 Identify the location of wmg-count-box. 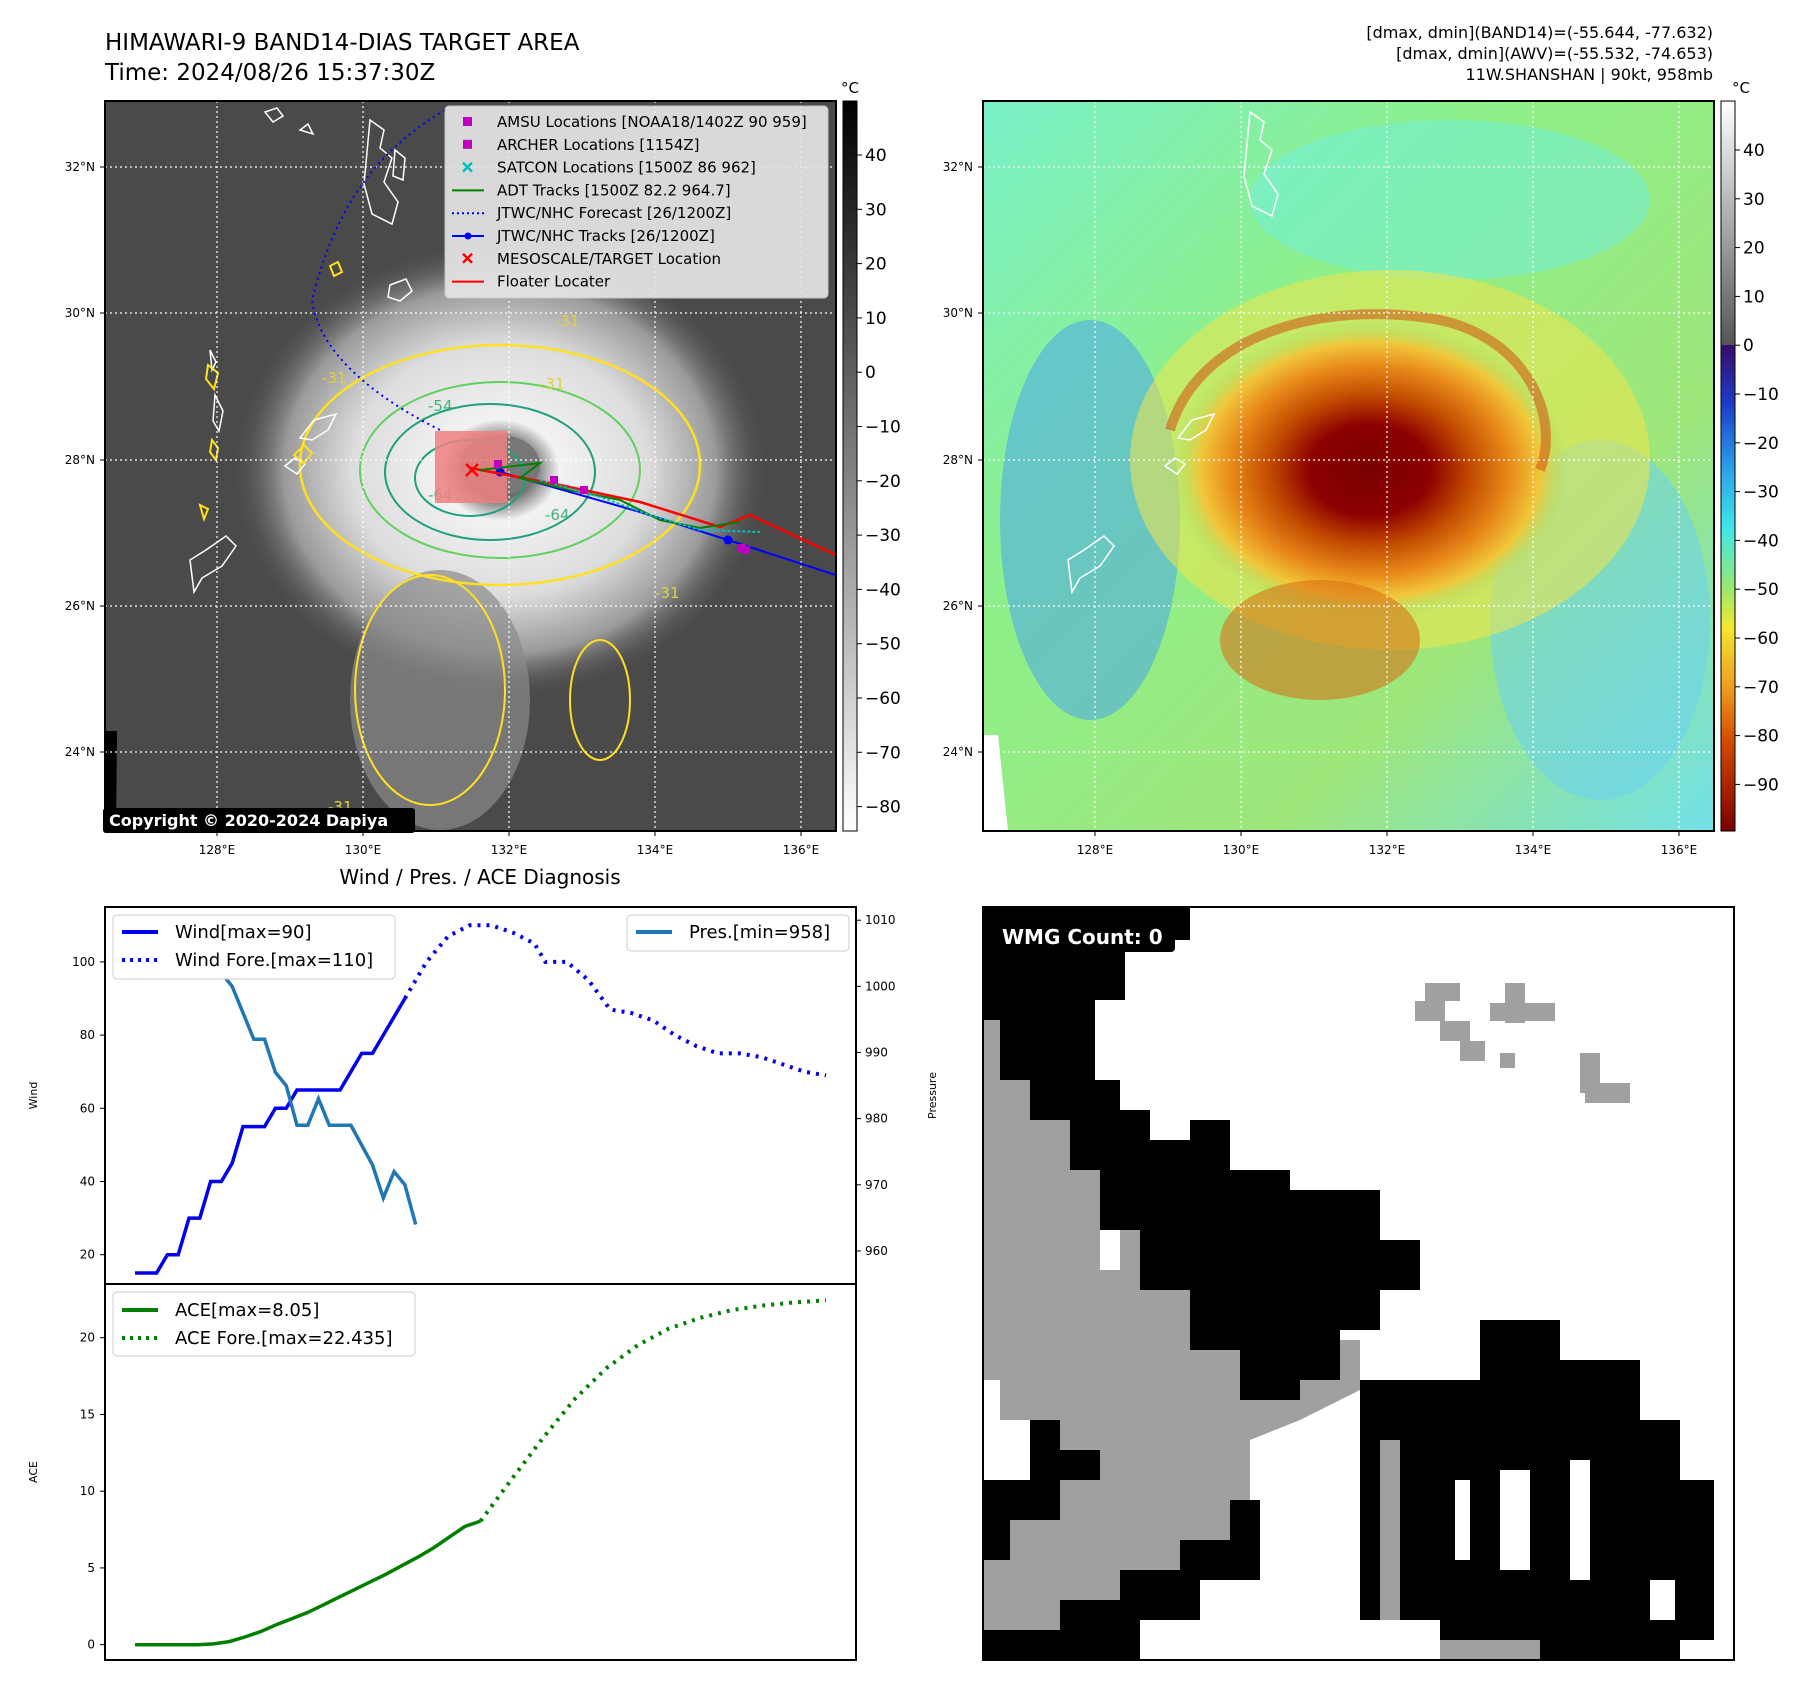
(1085, 936).